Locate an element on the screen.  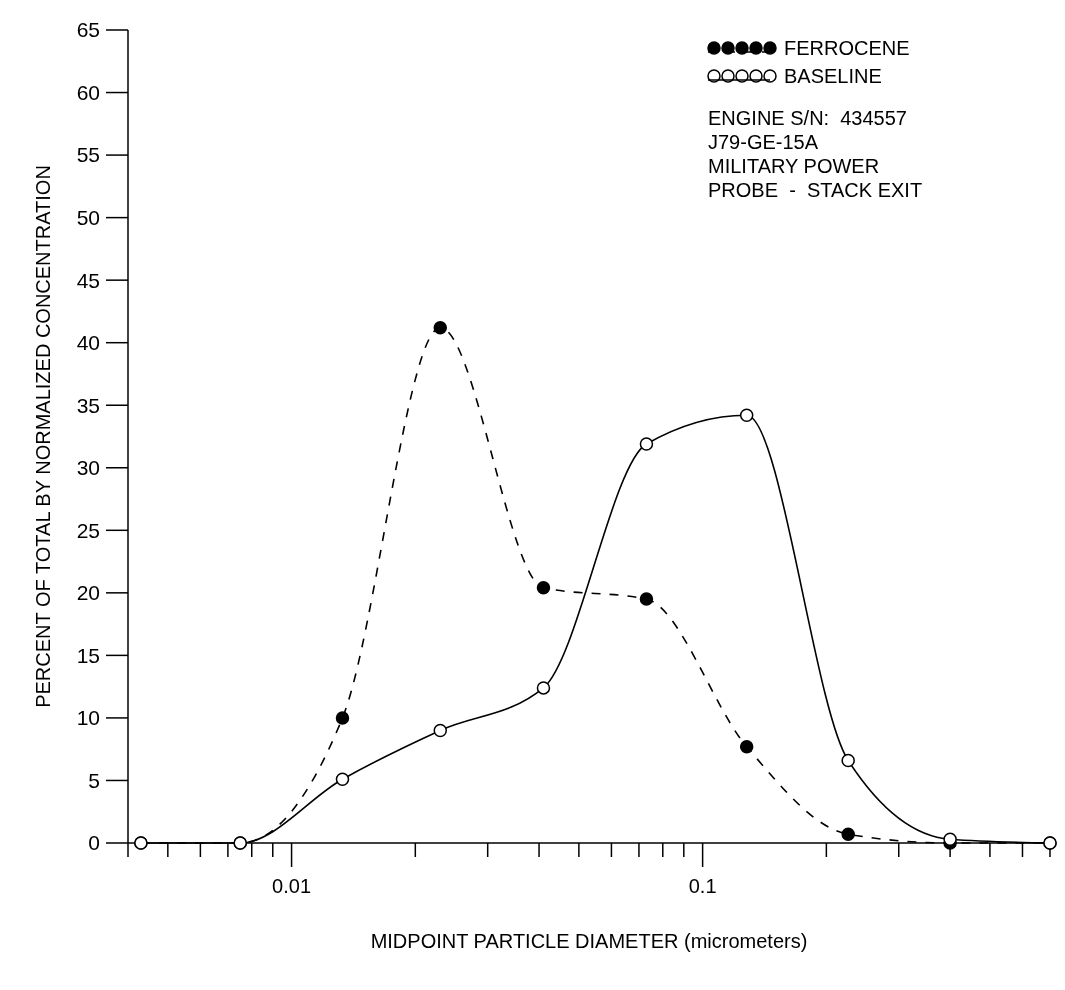
annotation: ENGINE S/N: 434557 is located at coordinates (807, 118).